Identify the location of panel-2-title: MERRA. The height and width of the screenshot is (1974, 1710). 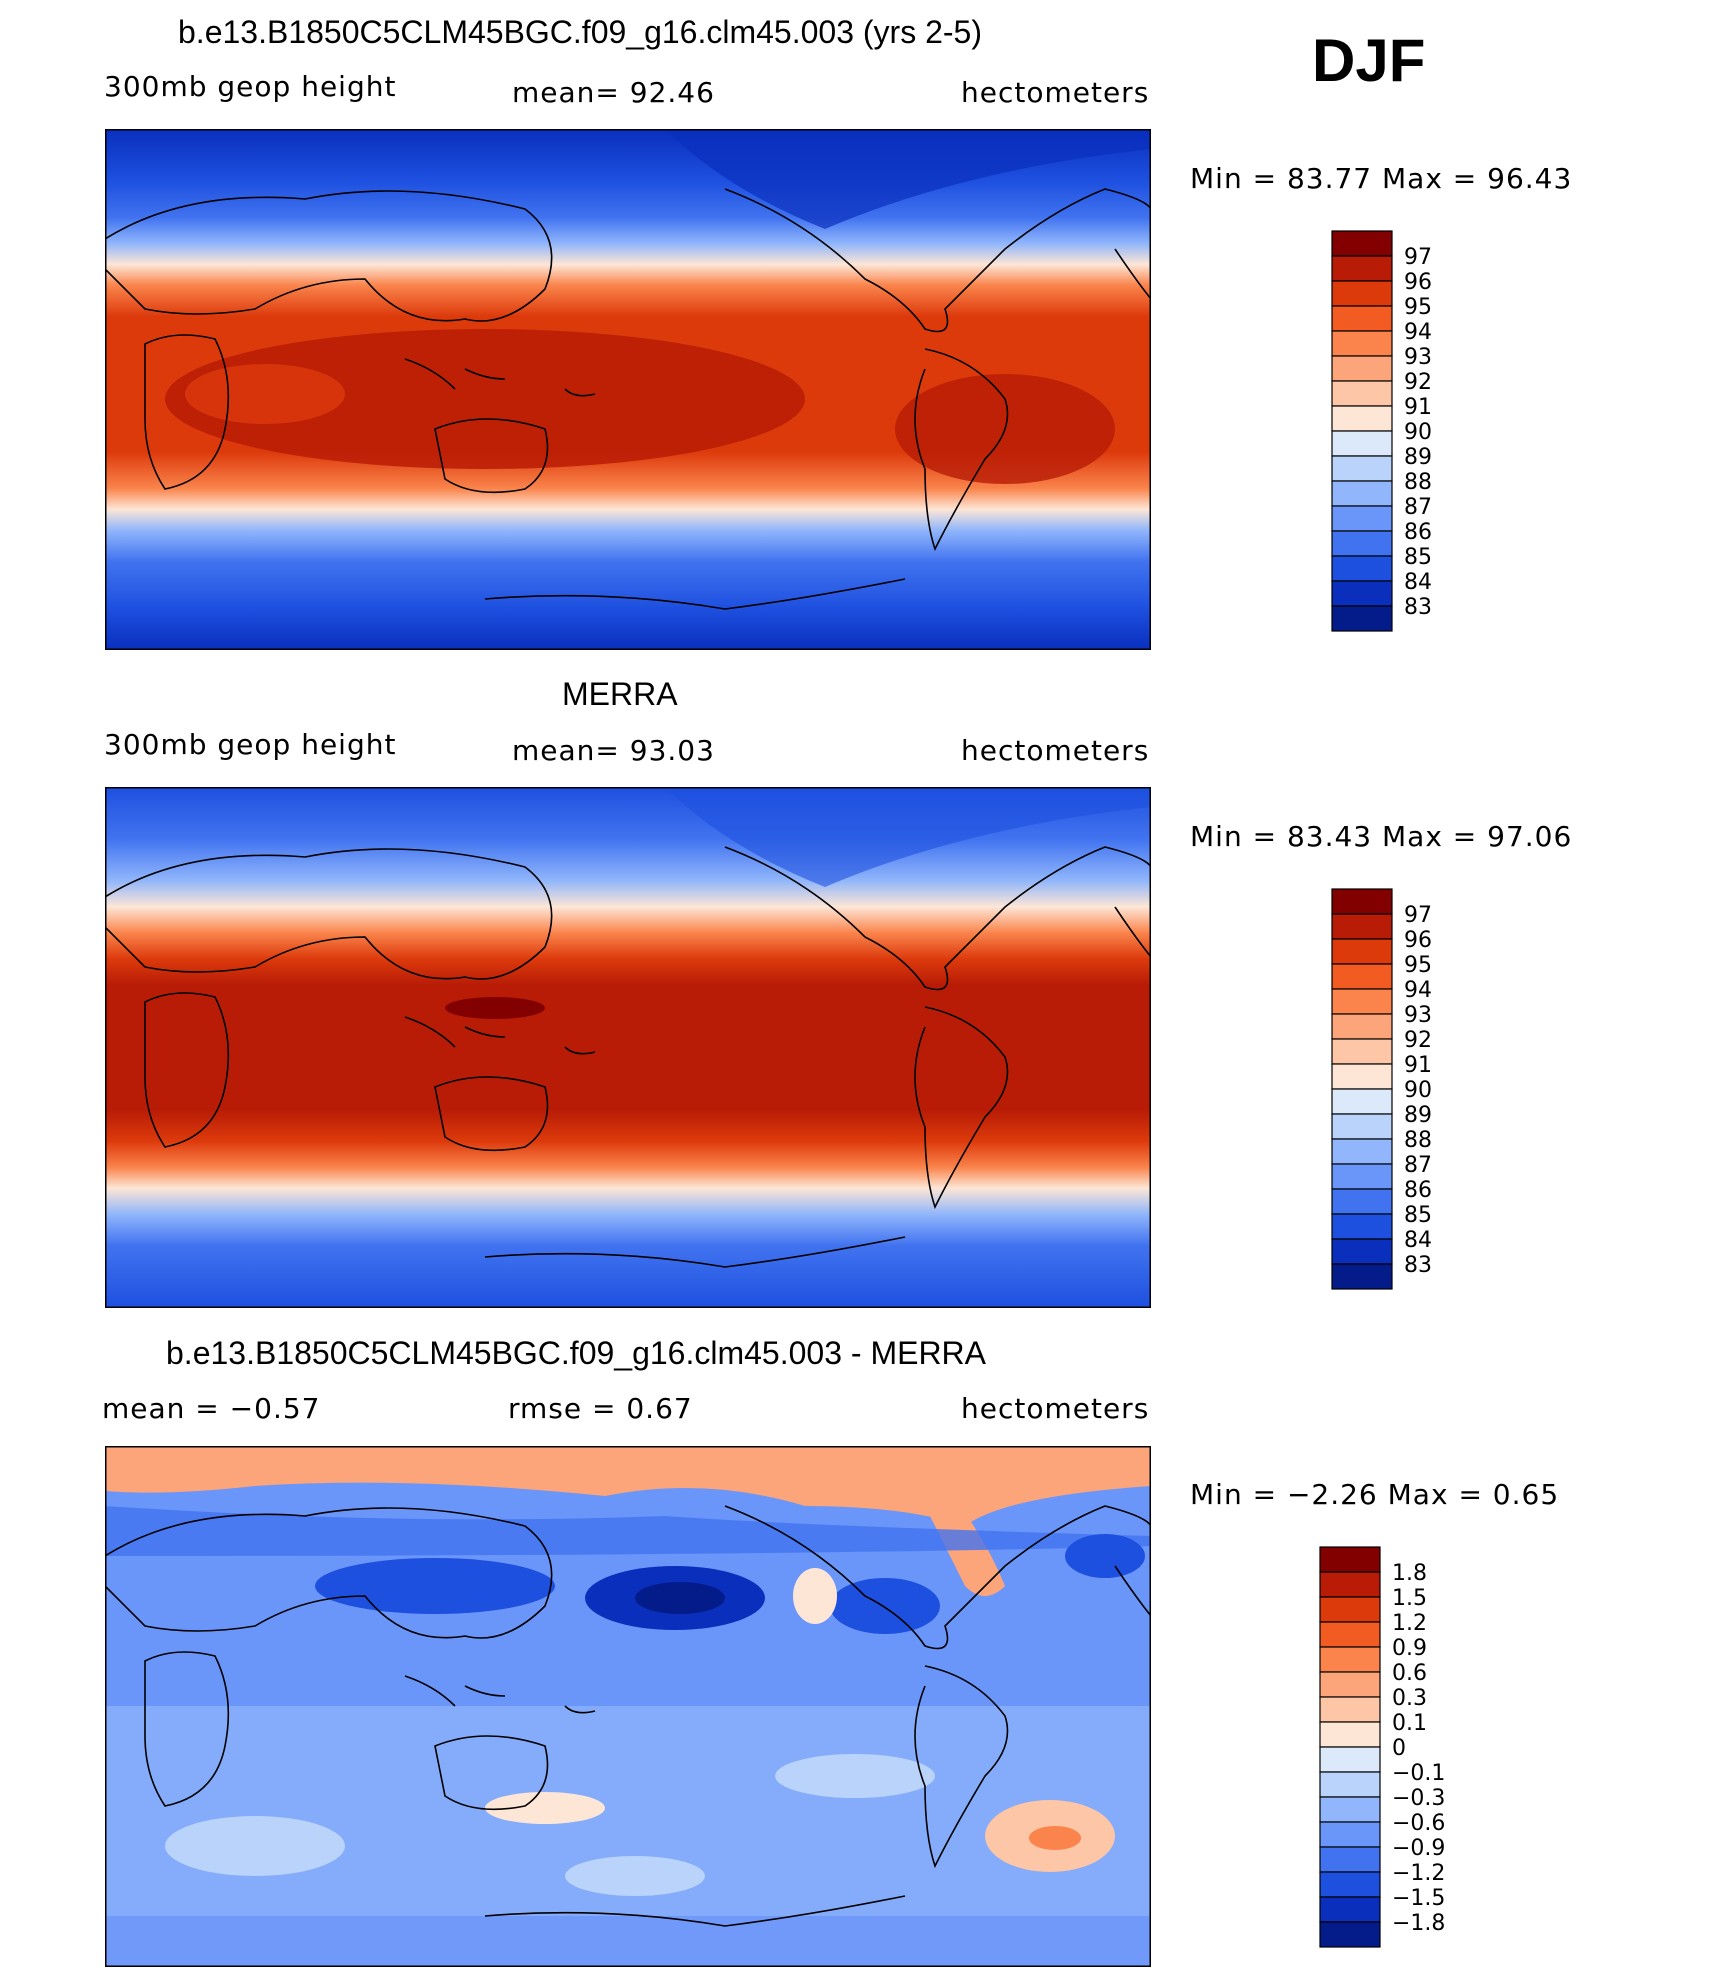
(620, 694).